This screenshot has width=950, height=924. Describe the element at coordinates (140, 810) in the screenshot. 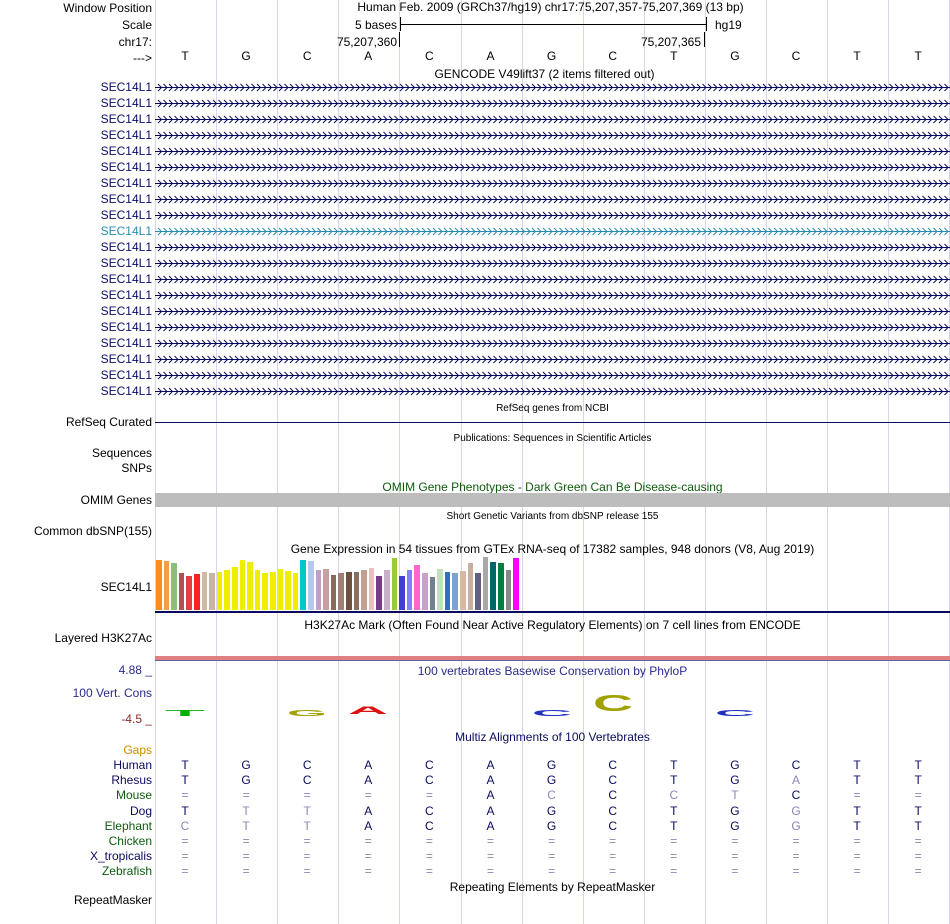

I see `species-label: Dog` at that location.